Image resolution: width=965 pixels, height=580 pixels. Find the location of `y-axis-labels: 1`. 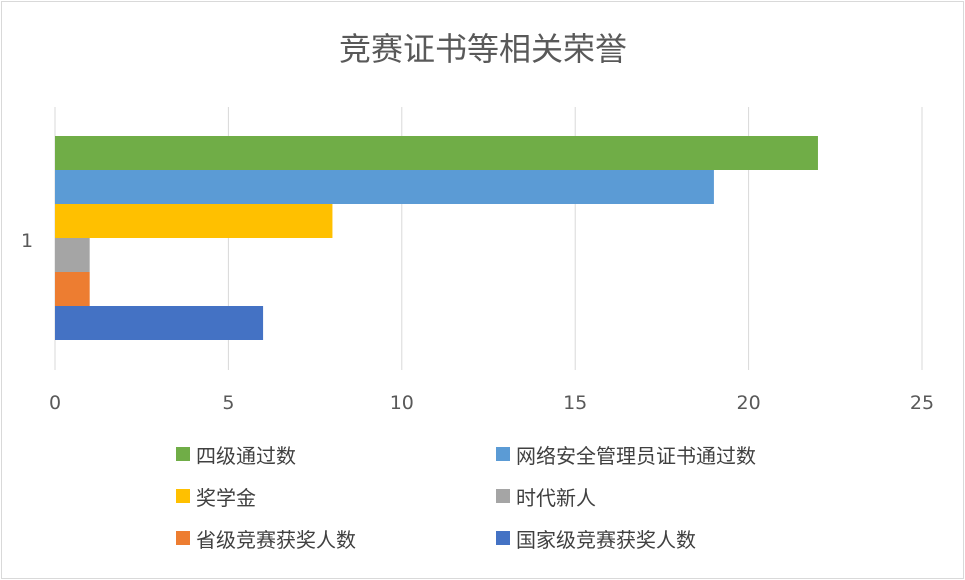

y-axis-labels: 1 is located at coordinates (27, 241).